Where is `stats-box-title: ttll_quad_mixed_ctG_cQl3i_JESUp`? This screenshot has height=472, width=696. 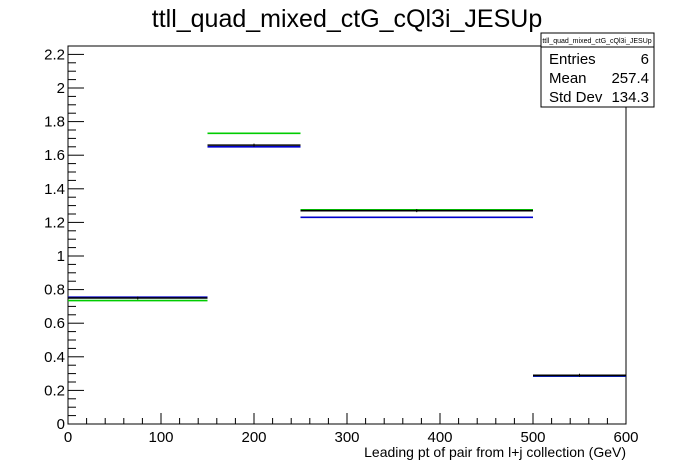
stats-box-title: ttll_quad_mixed_ctG_cQl3i_JESUp is located at coordinates (596, 41).